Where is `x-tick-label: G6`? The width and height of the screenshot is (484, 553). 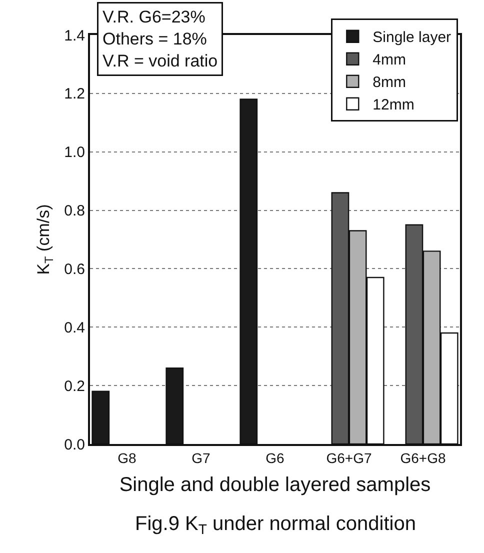 x-tick-label: G6 is located at coordinates (275, 458).